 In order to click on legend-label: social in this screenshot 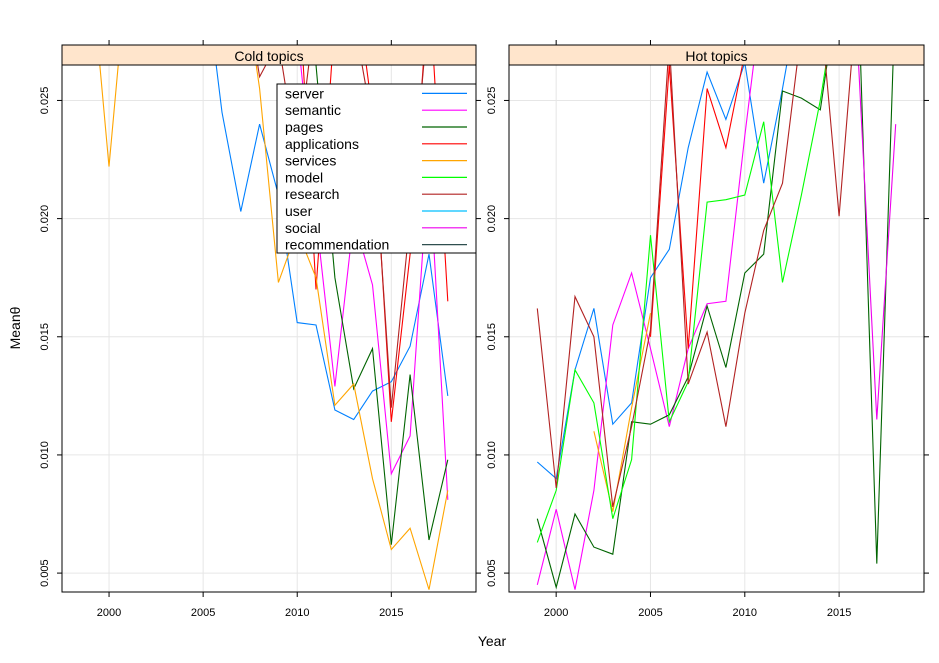, I will do `click(303, 228)`.